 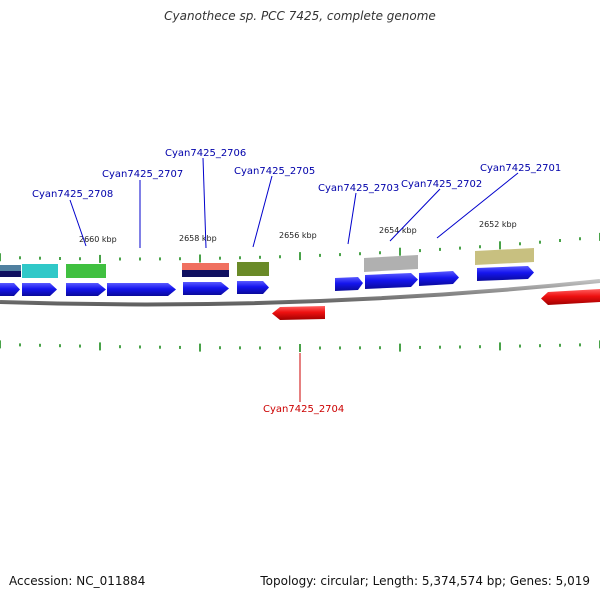 What do you see at coordinates (77, 581) in the screenshot?
I see `accession-text: Accession: NC_011884` at bounding box center [77, 581].